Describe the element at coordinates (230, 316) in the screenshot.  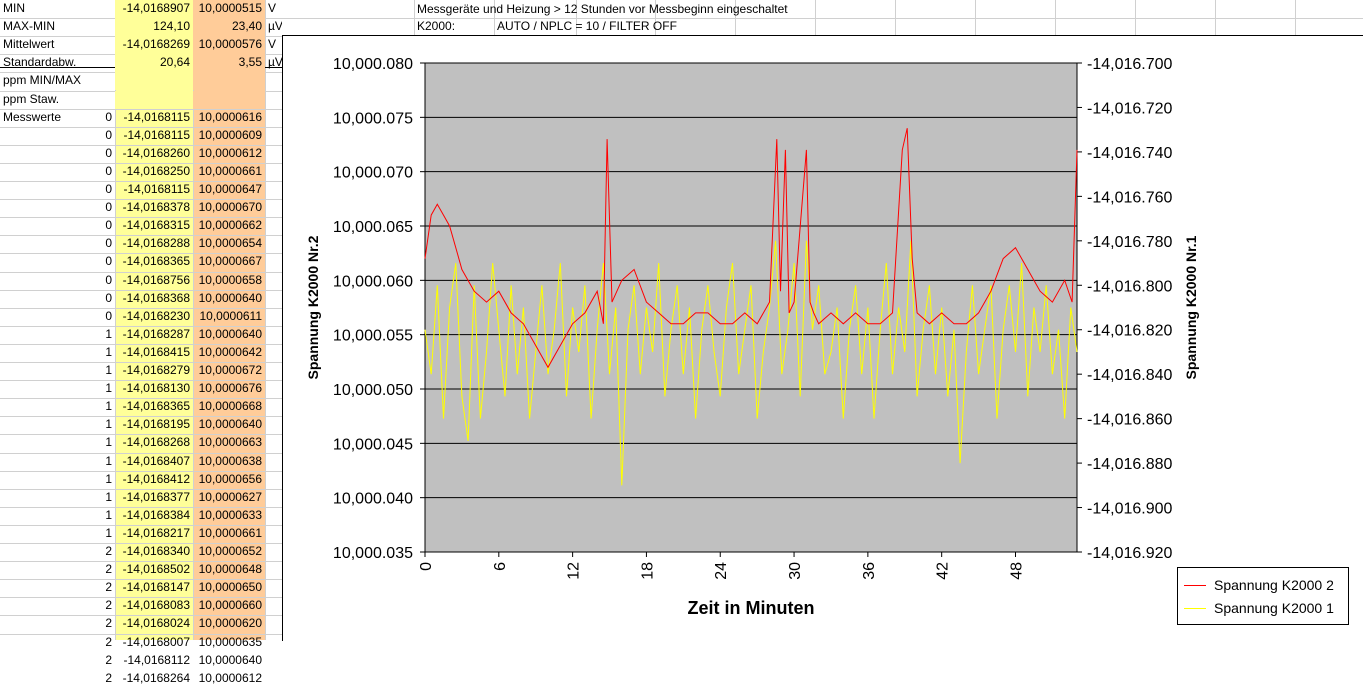
I see `table-row-col2: 10,0000611` at that location.